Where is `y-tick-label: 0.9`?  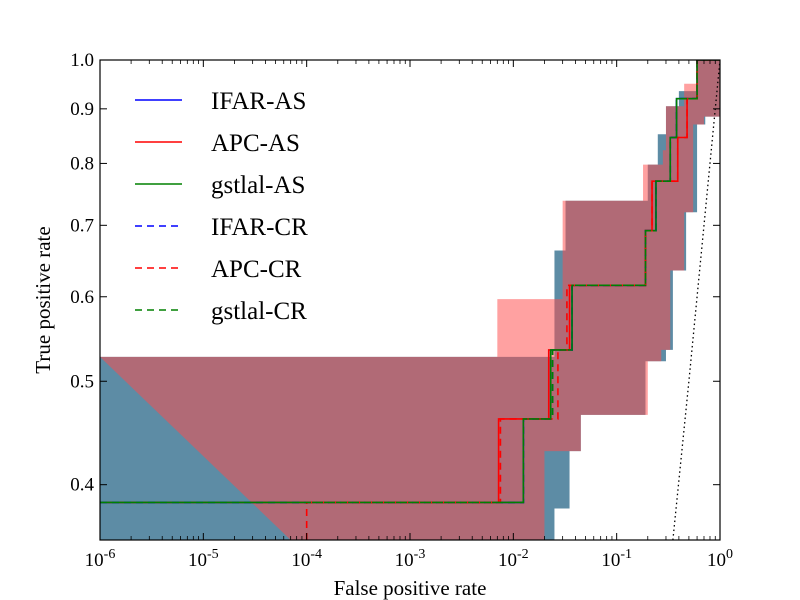 y-tick-label: 0.9 is located at coordinates (82, 109).